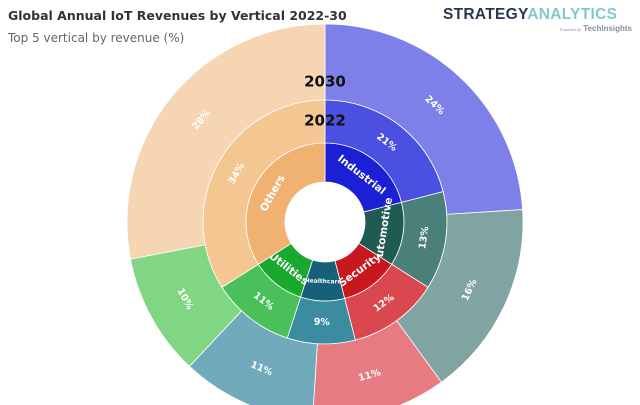  What do you see at coordinates (96, 38) in the screenshot?
I see `chart-subtitle: Top 5 vertical by revenue (%)` at bounding box center [96, 38].